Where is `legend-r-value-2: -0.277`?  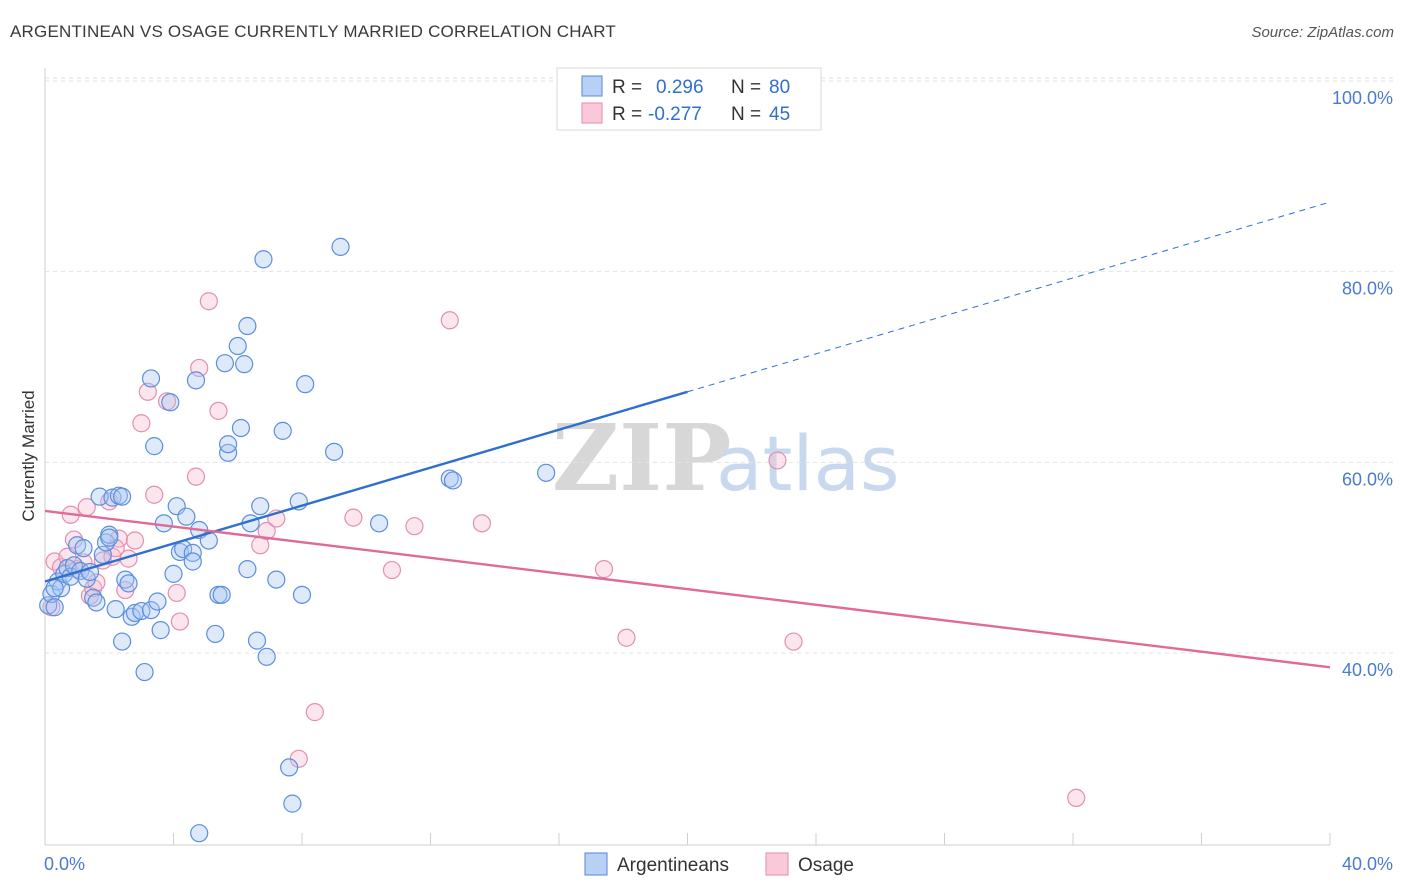
legend-r-value-2: -0.277 is located at coordinates (675, 114).